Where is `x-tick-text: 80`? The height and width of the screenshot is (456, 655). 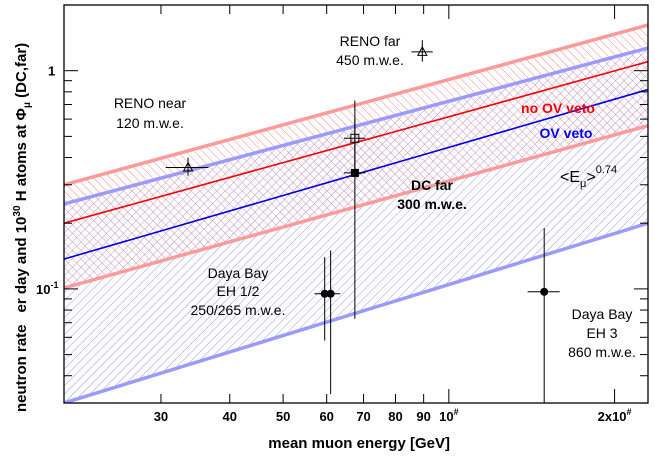 x-tick-text: 80 is located at coordinates (395, 416).